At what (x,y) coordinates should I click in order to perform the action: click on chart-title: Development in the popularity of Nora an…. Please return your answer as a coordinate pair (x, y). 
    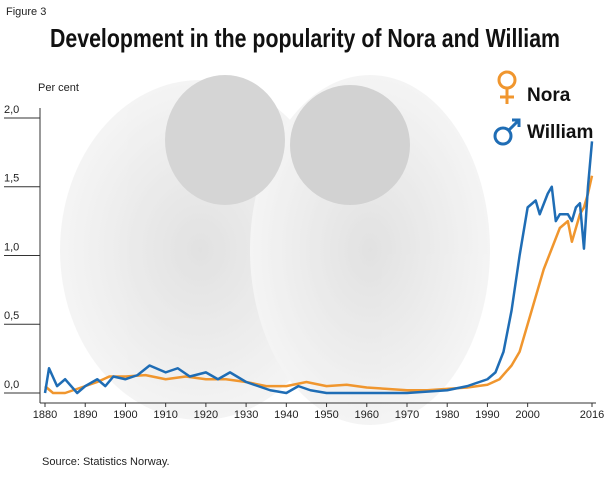
    Looking at the image, I should click on (305, 38).